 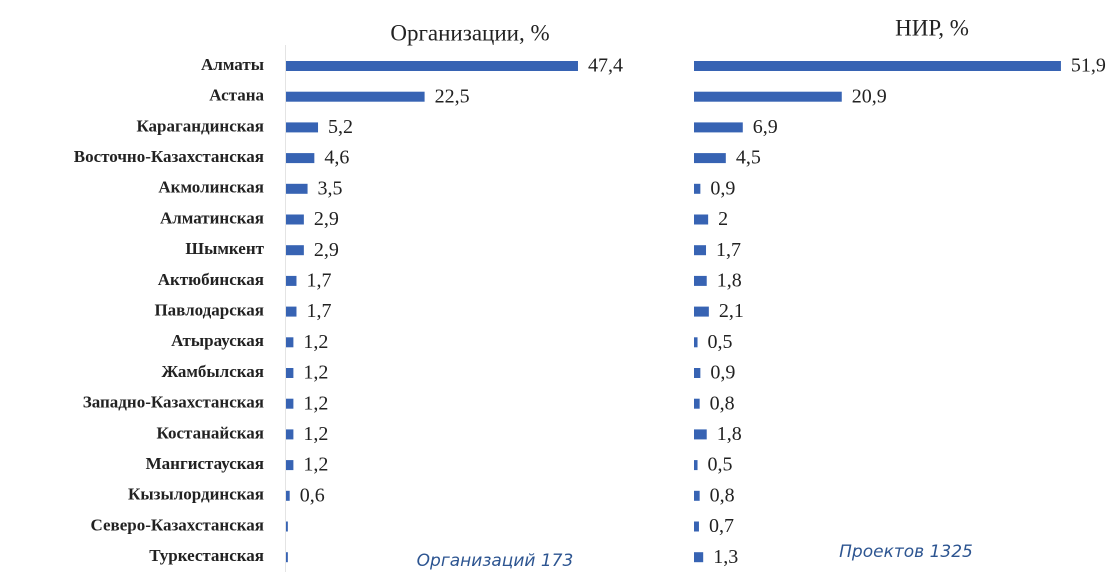 I want to click on chart-title: НИР, %, so click(x=932, y=27).